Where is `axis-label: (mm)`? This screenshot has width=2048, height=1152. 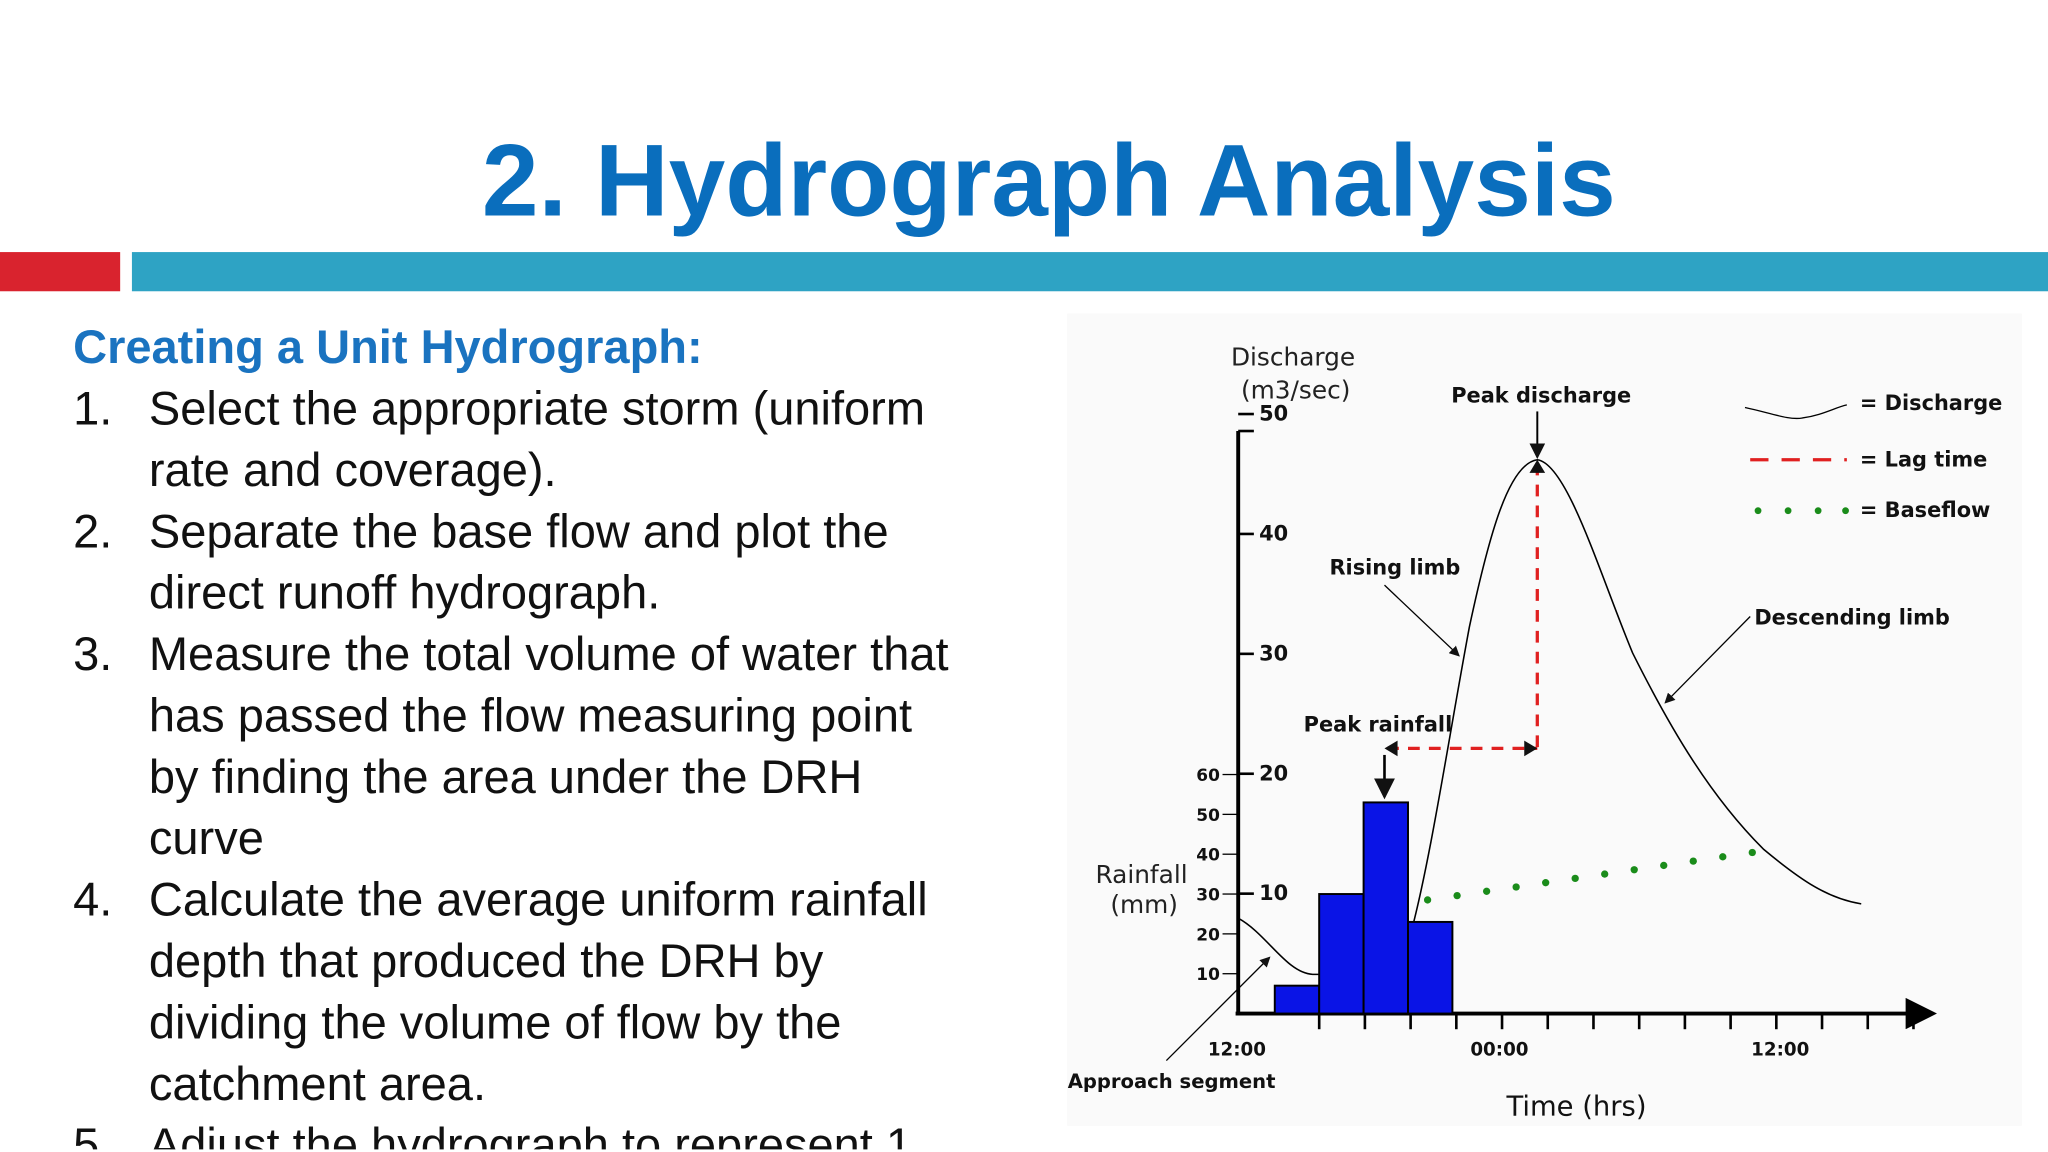
axis-label: (mm) is located at coordinates (1144, 904).